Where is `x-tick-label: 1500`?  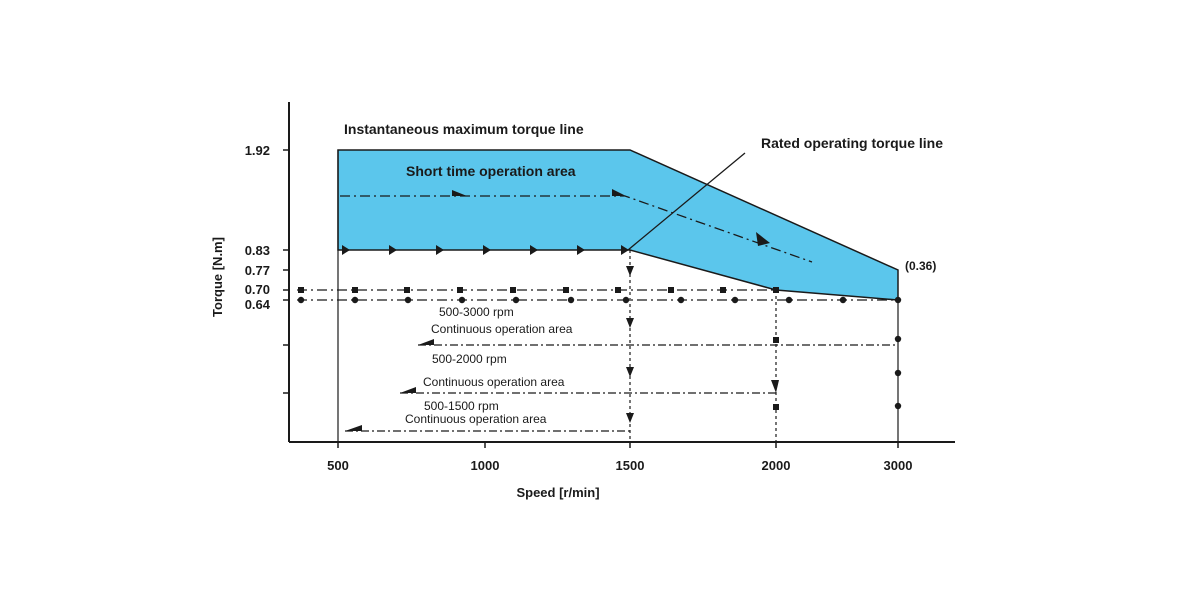
x-tick-label: 1500 is located at coordinates (630, 465).